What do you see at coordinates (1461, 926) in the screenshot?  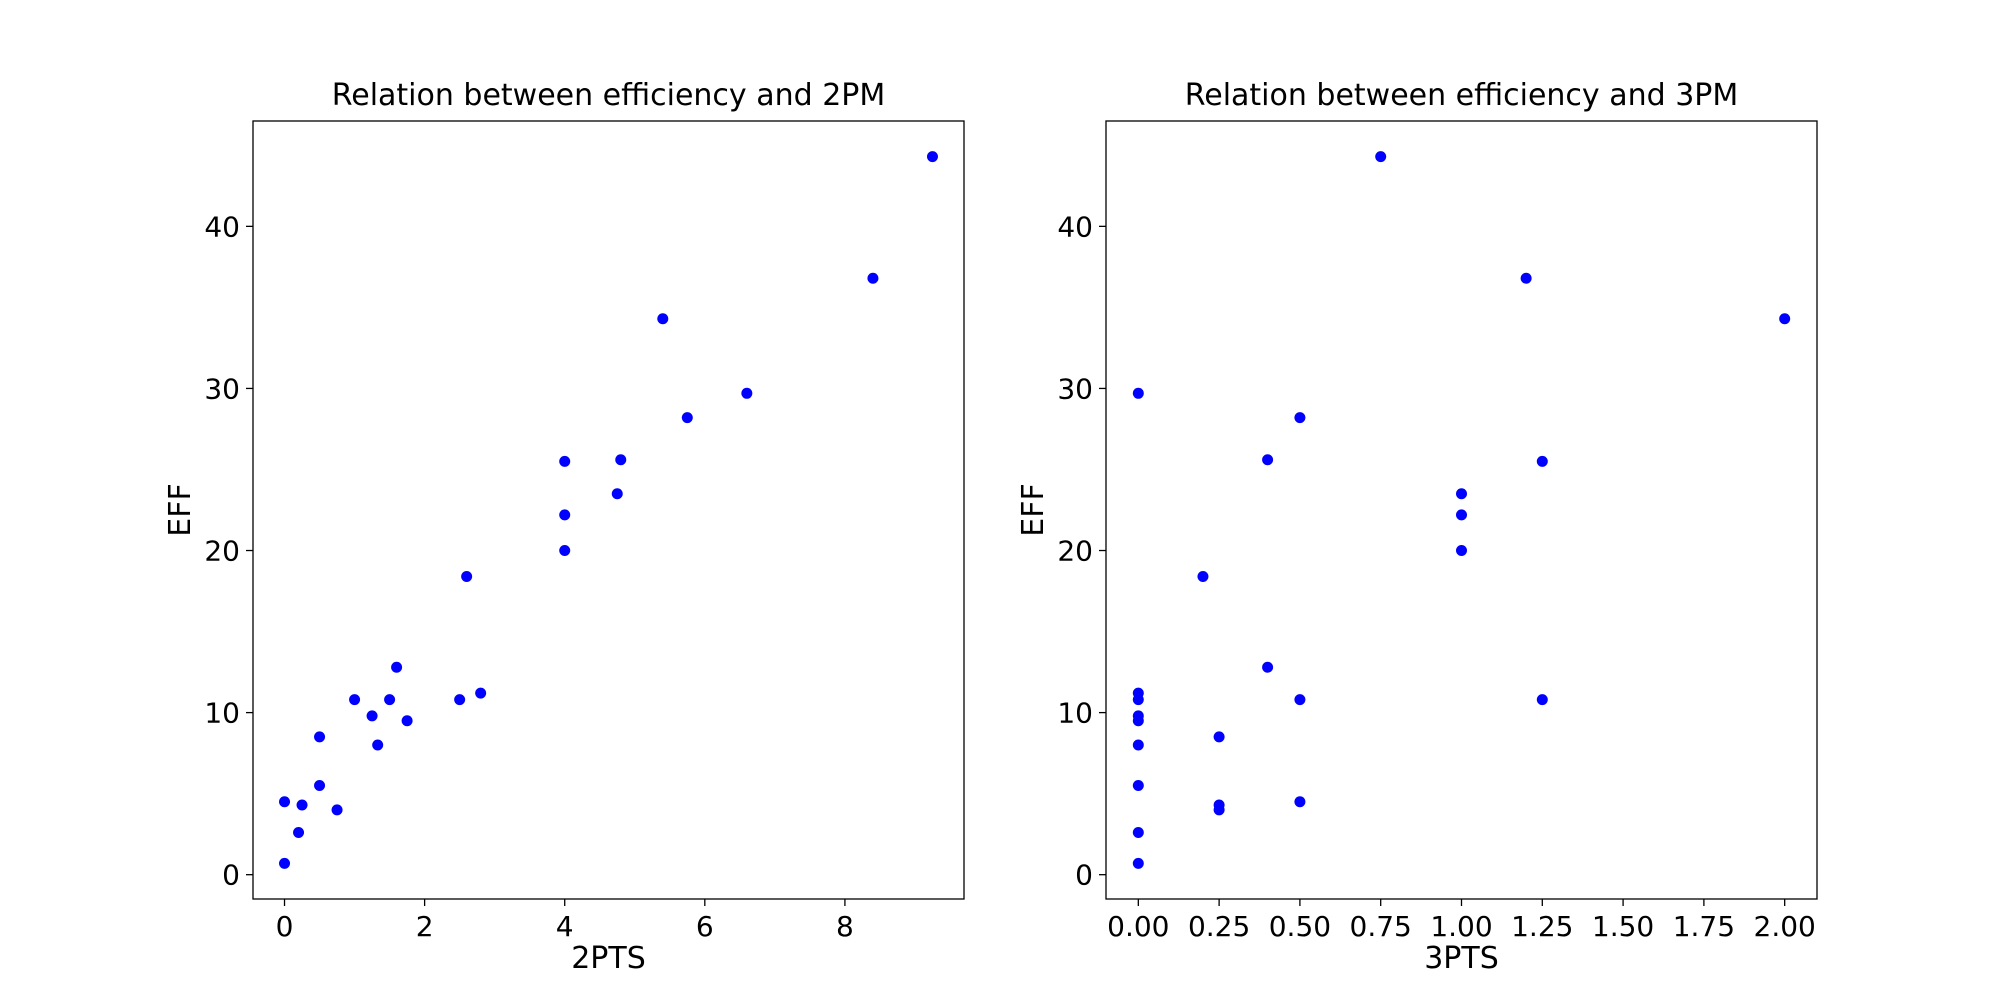 I see `x-tick-label: 1.00` at bounding box center [1461, 926].